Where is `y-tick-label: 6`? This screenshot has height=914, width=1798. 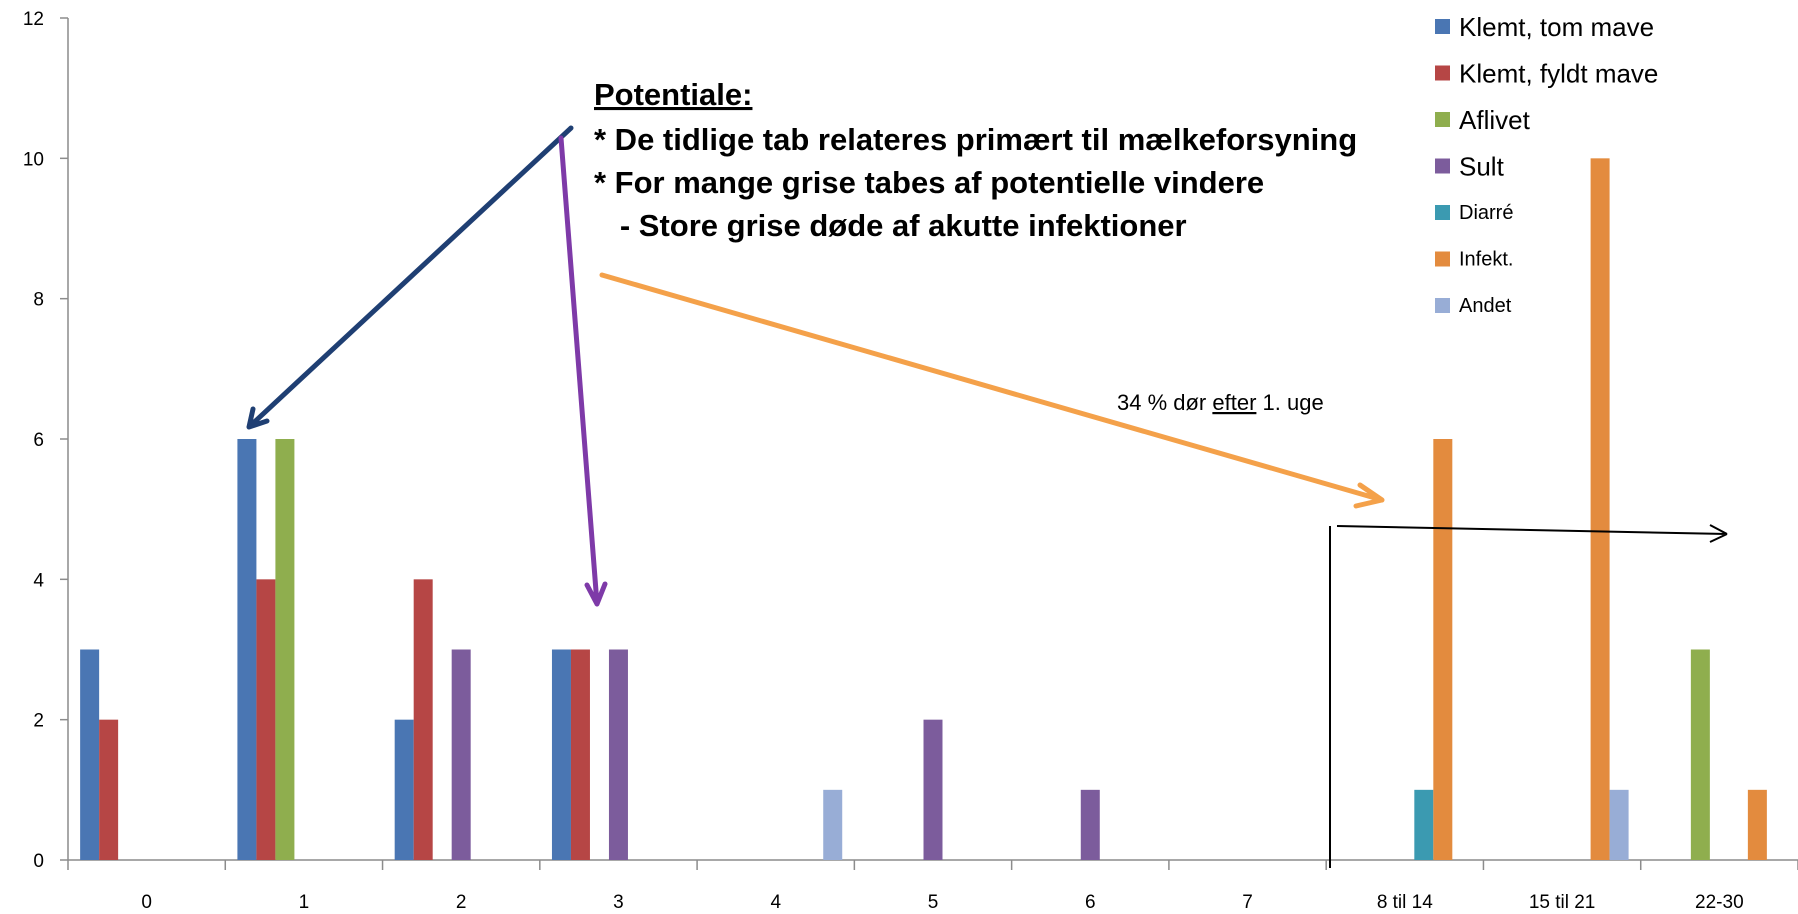
y-tick-label: 6 is located at coordinates (38, 440).